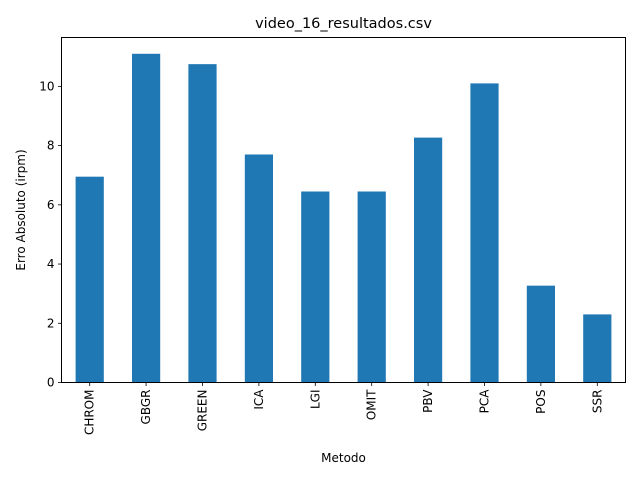 The image size is (640, 480). I want to click on x-tick-label: ICA, so click(259, 399).